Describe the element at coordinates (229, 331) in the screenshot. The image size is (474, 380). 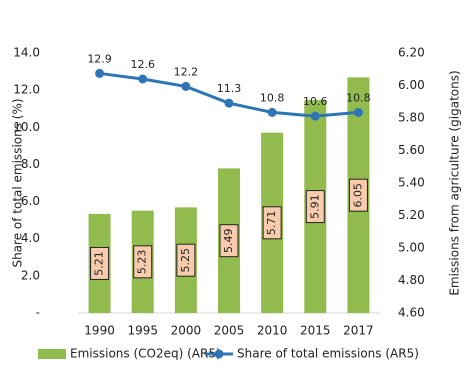
I see `x-tick-label: 2005` at that location.